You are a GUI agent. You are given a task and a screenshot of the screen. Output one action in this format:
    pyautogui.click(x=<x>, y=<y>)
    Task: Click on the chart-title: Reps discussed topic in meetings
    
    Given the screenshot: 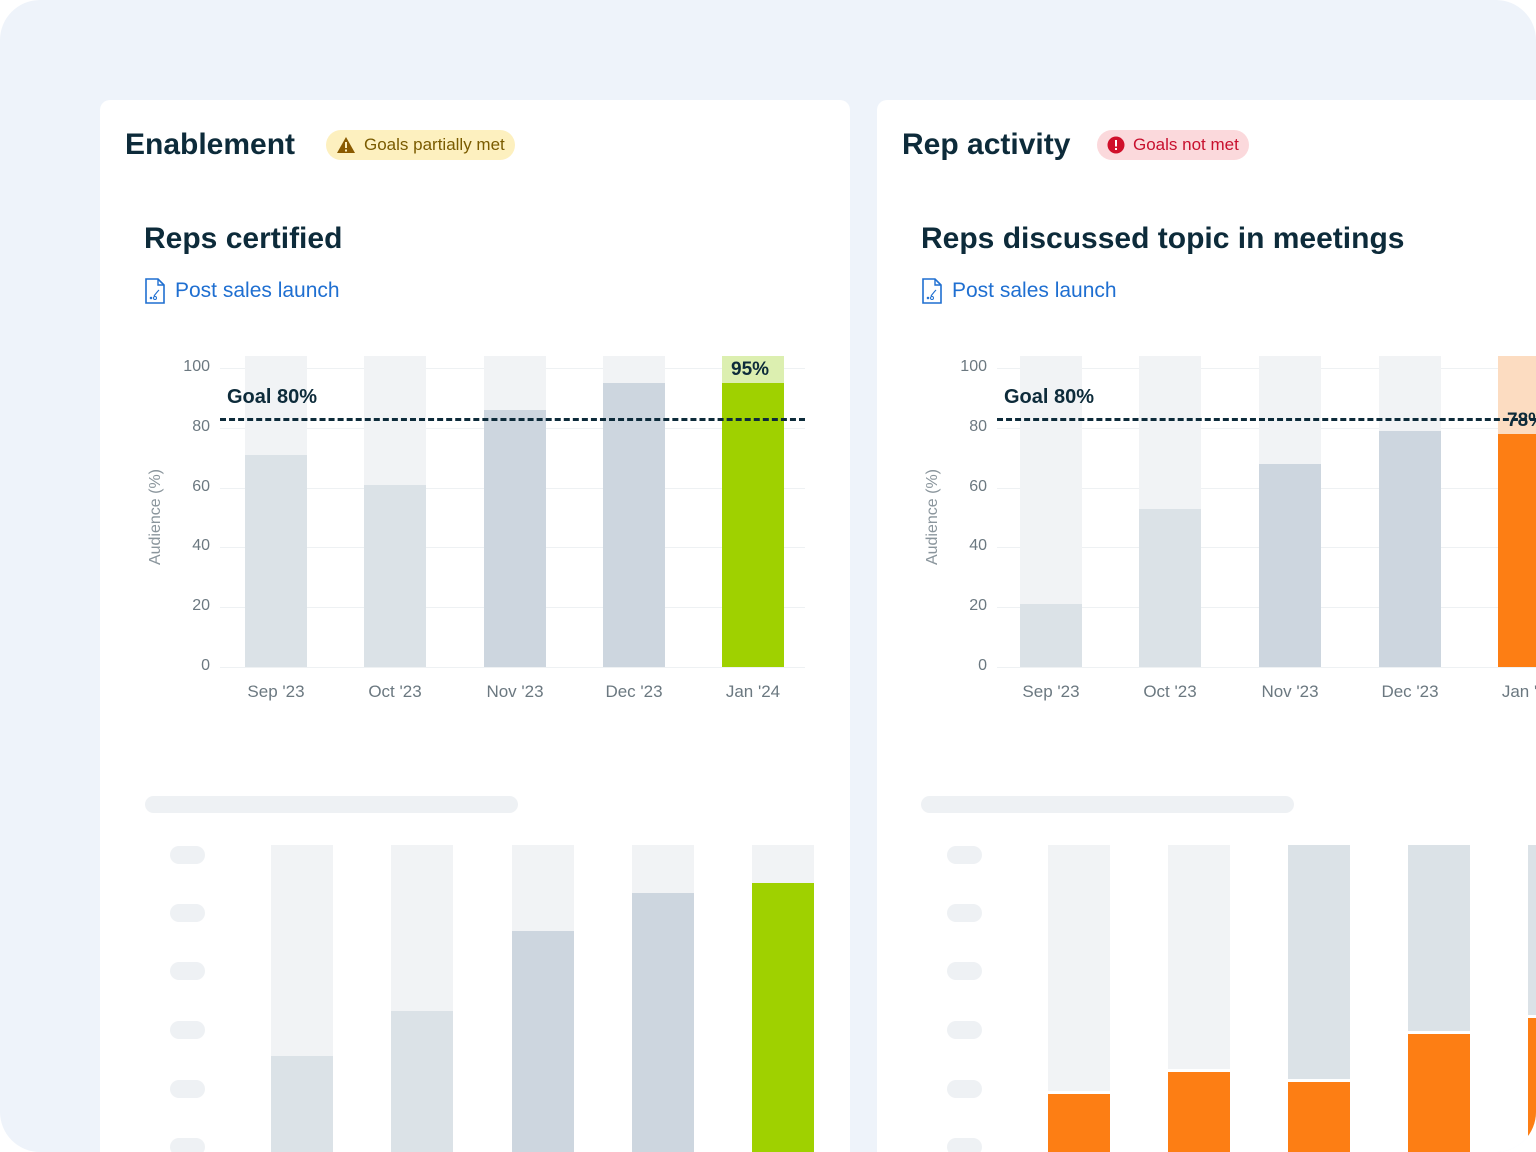 What is the action you would take?
    pyautogui.click(x=1163, y=238)
    